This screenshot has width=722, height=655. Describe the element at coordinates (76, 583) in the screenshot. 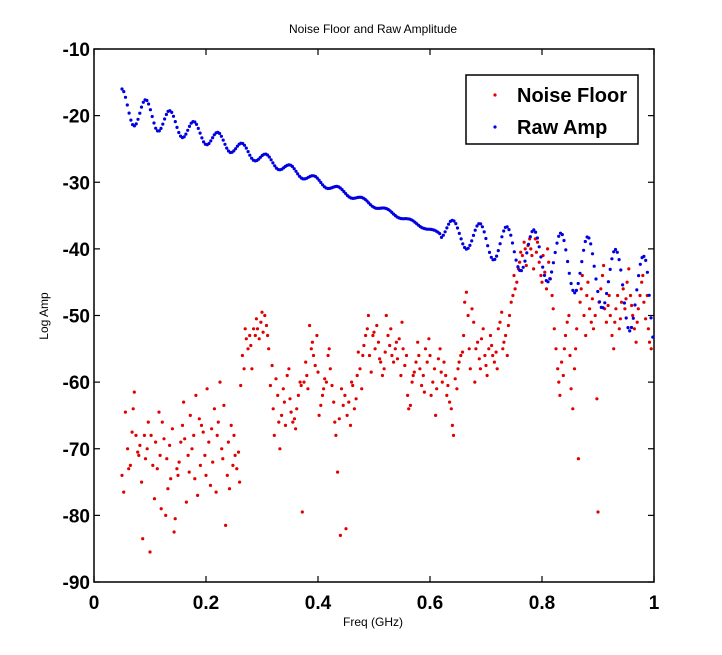

I see `y-tick-label: -90` at that location.